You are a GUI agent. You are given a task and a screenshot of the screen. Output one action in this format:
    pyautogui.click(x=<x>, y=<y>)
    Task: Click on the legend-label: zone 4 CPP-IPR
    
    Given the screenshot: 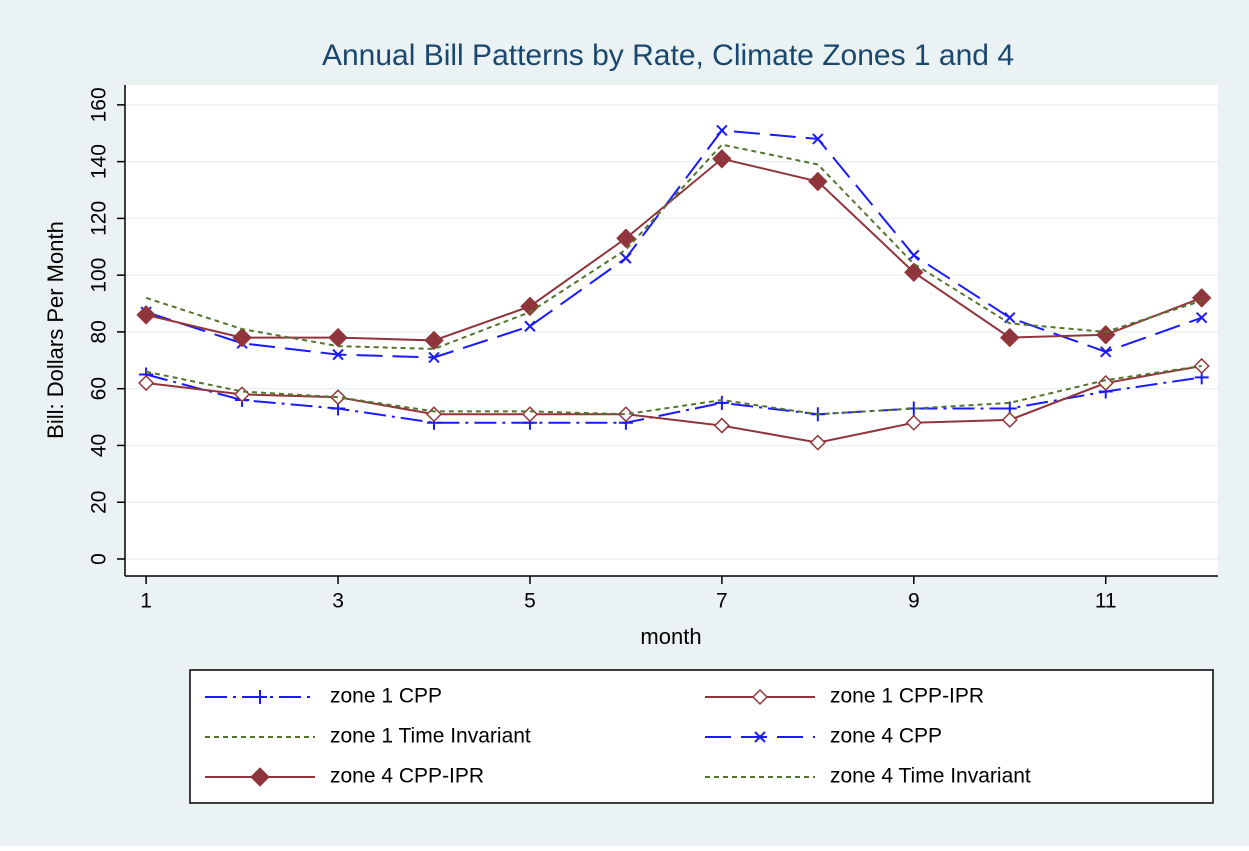 What is the action you would take?
    pyautogui.click(x=407, y=776)
    